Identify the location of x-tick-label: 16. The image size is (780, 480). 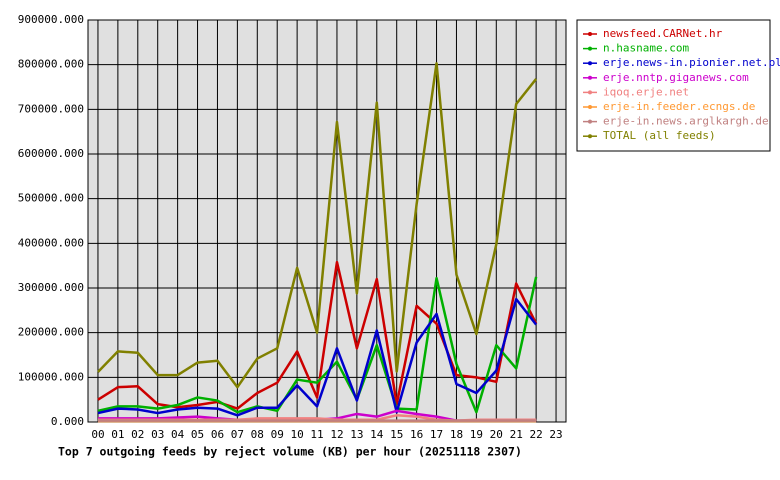
(416, 434).